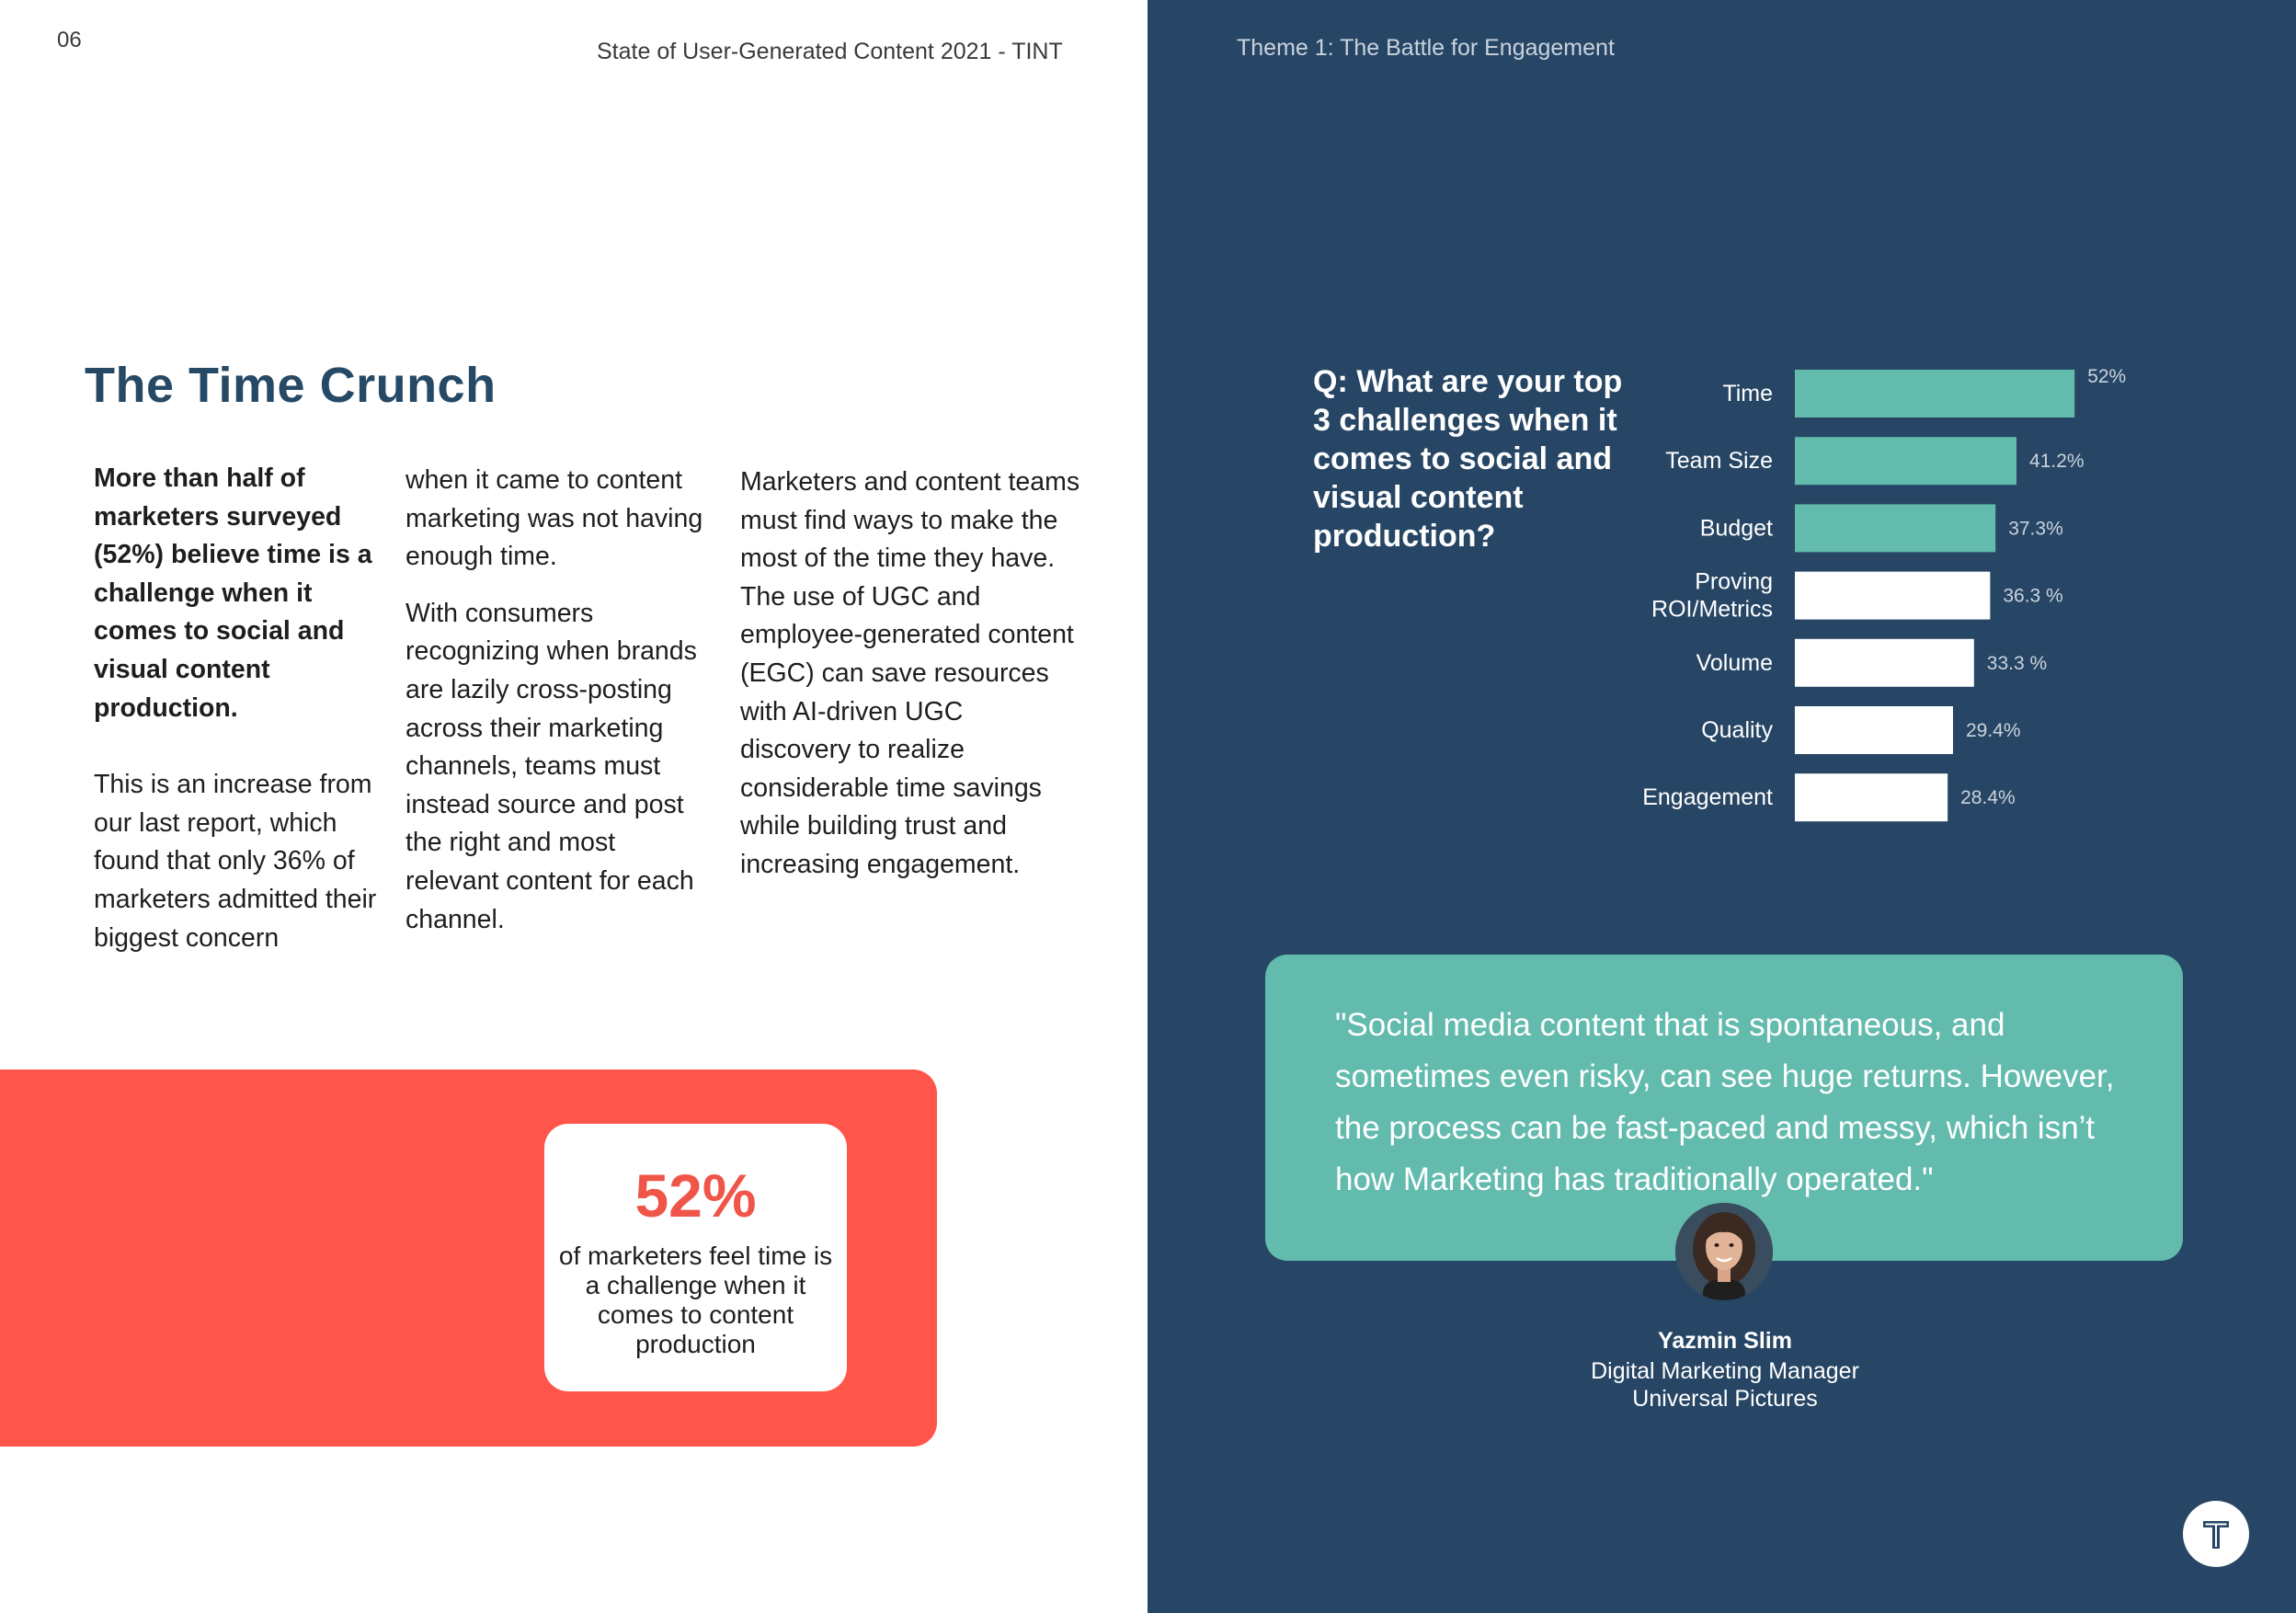 Image resolution: width=2296 pixels, height=1613 pixels. I want to click on speaker-role: Digital Marketing Manager, so click(1725, 1371).